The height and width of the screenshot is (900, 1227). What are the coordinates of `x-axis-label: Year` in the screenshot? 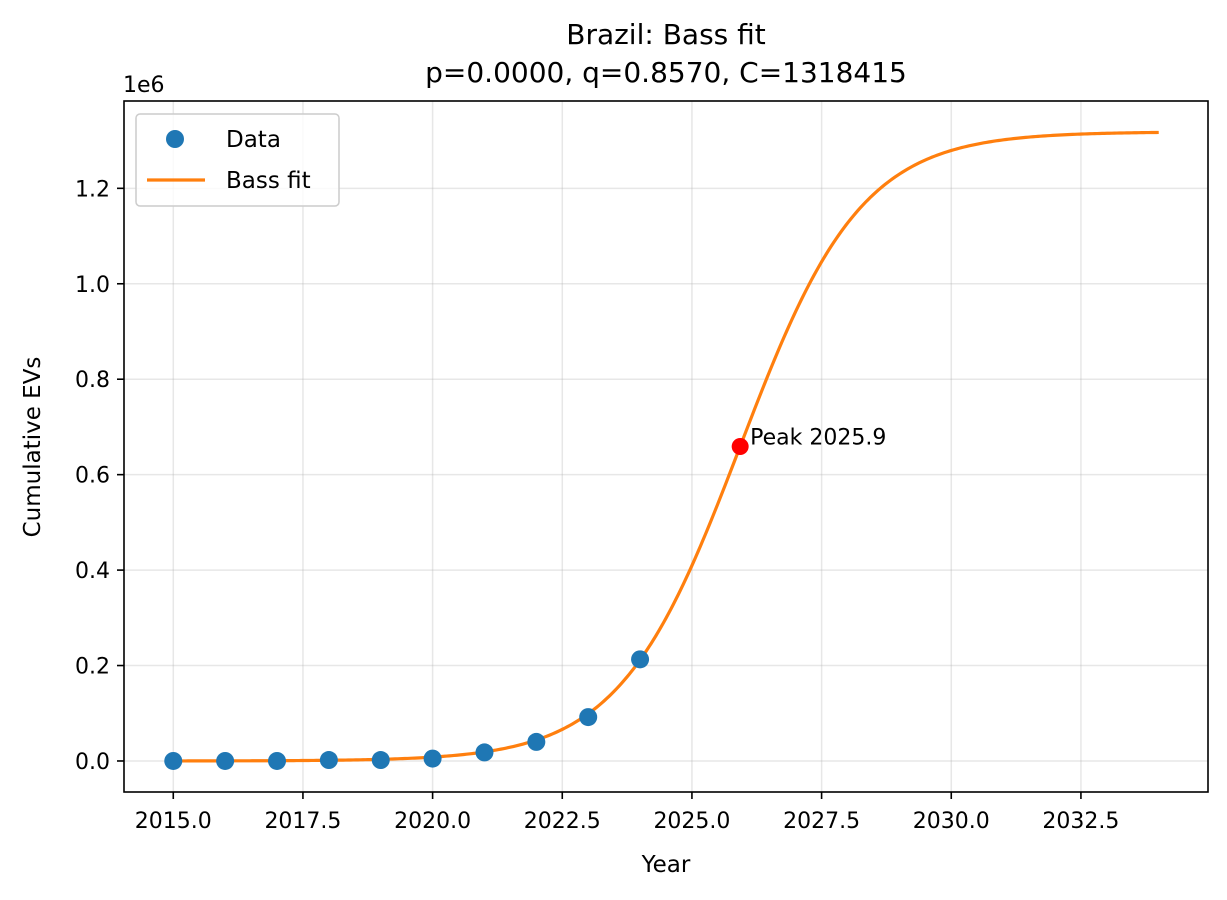 It's located at (666, 865).